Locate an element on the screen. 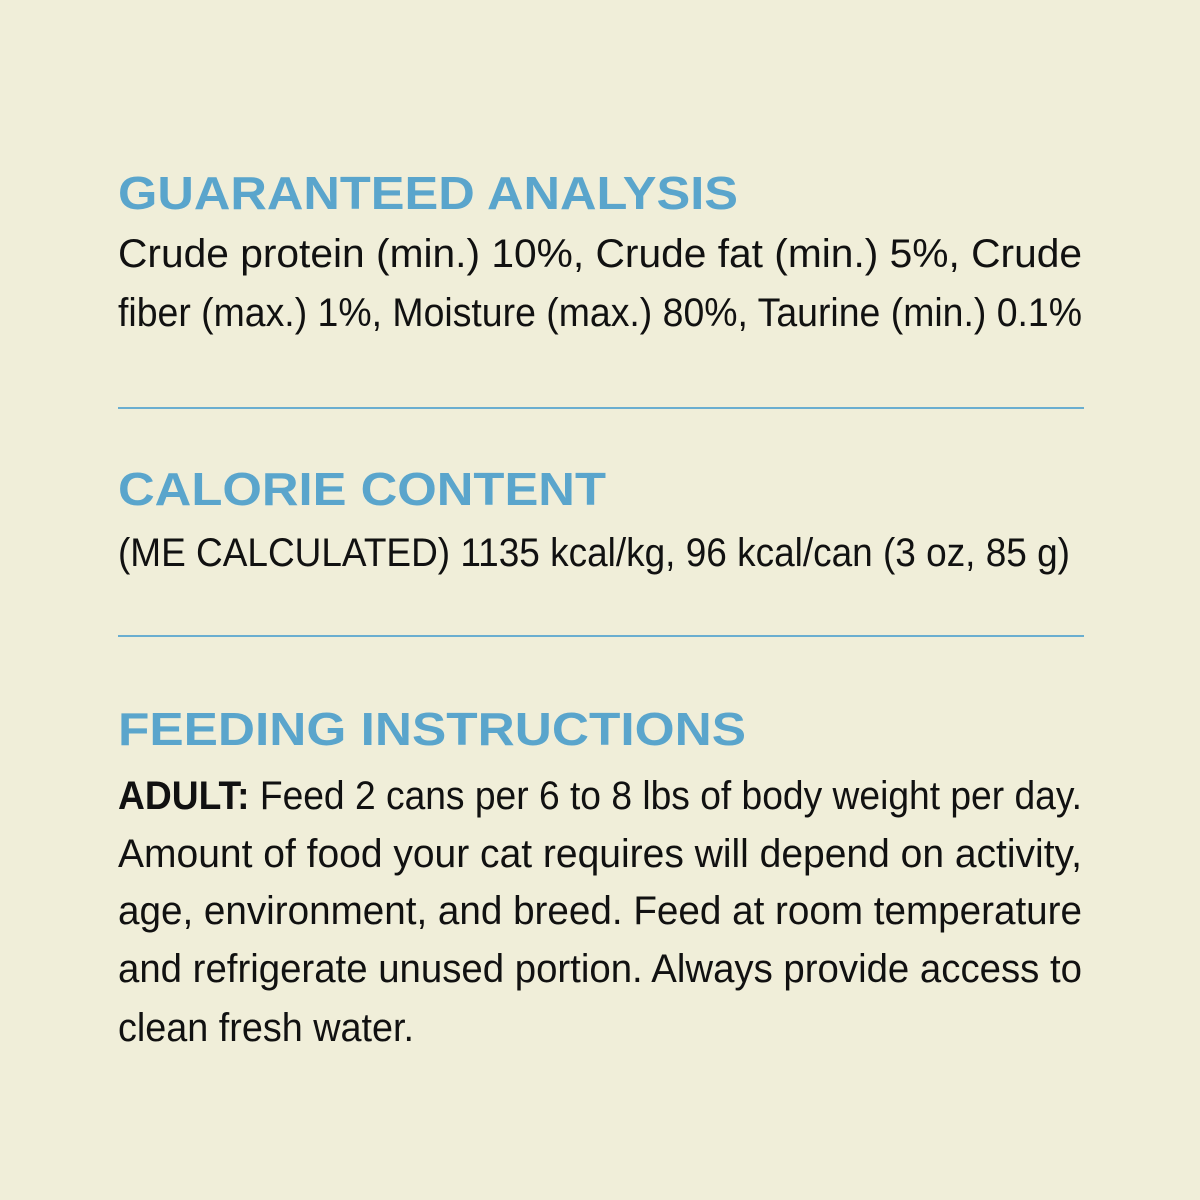 Image resolution: width=1200 pixels, height=1200 pixels. feeding-line: clean fresh water. is located at coordinates (266, 1028).